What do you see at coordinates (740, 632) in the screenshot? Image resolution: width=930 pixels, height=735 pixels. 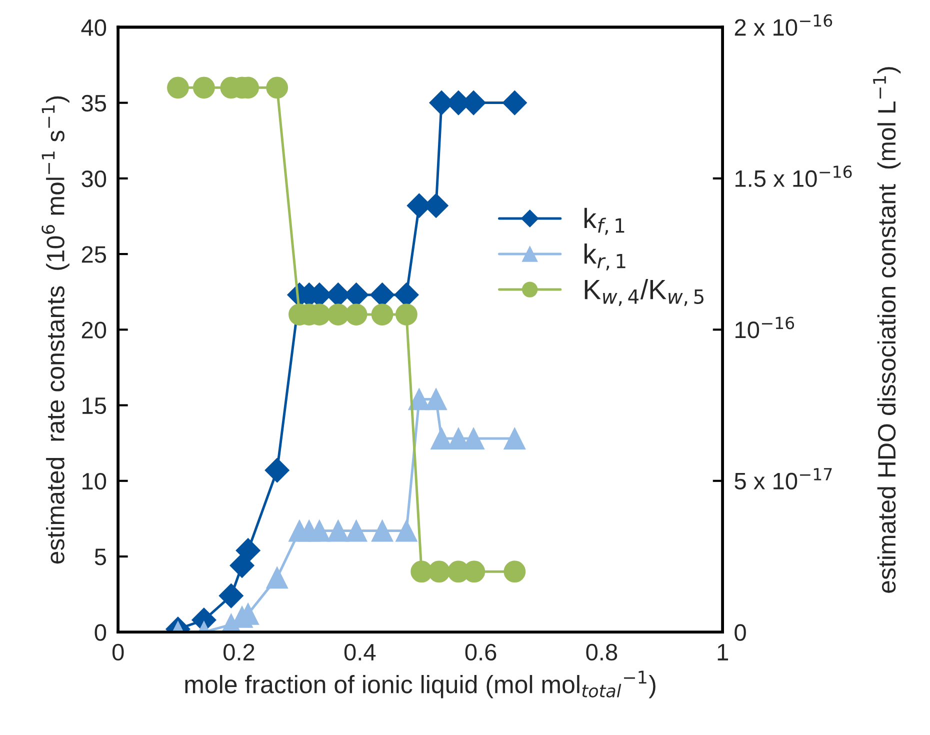 I see `y2-tick-label: 0` at bounding box center [740, 632].